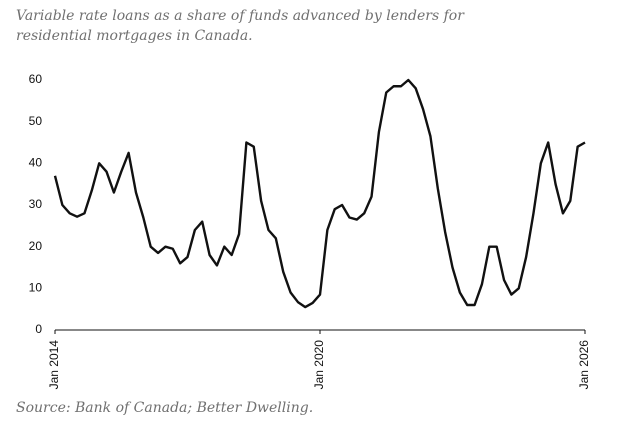 The width and height of the screenshot is (640, 427). What do you see at coordinates (54, 365) in the screenshot?
I see `x-tick-label: Jan 2014` at bounding box center [54, 365].